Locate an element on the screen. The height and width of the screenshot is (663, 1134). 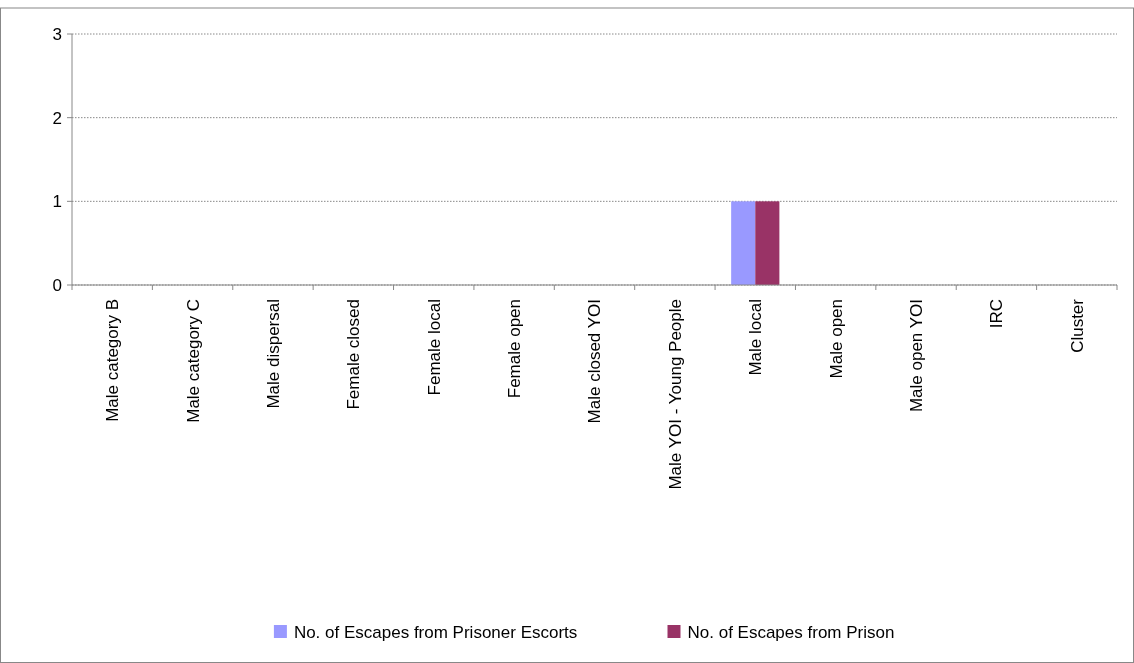
x-tick-label: Male local is located at coordinates (756, 337).